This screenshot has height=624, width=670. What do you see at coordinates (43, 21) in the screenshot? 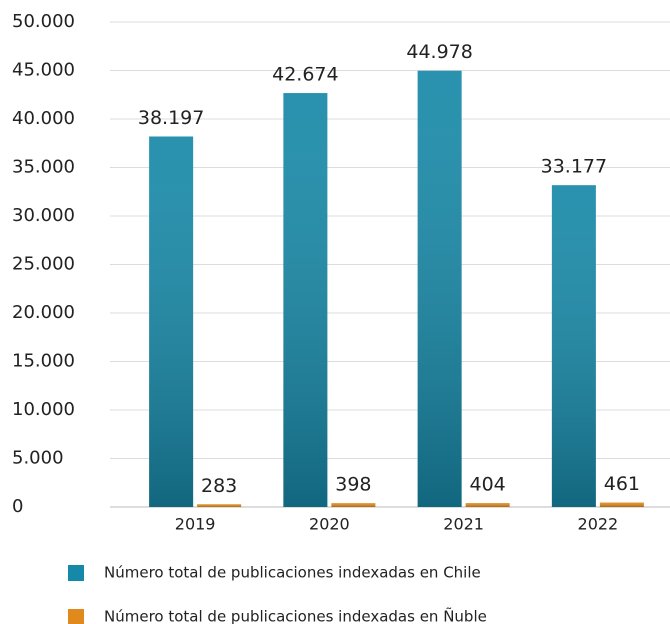
I see `y-tick-label: 50.000` at bounding box center [43, 21].